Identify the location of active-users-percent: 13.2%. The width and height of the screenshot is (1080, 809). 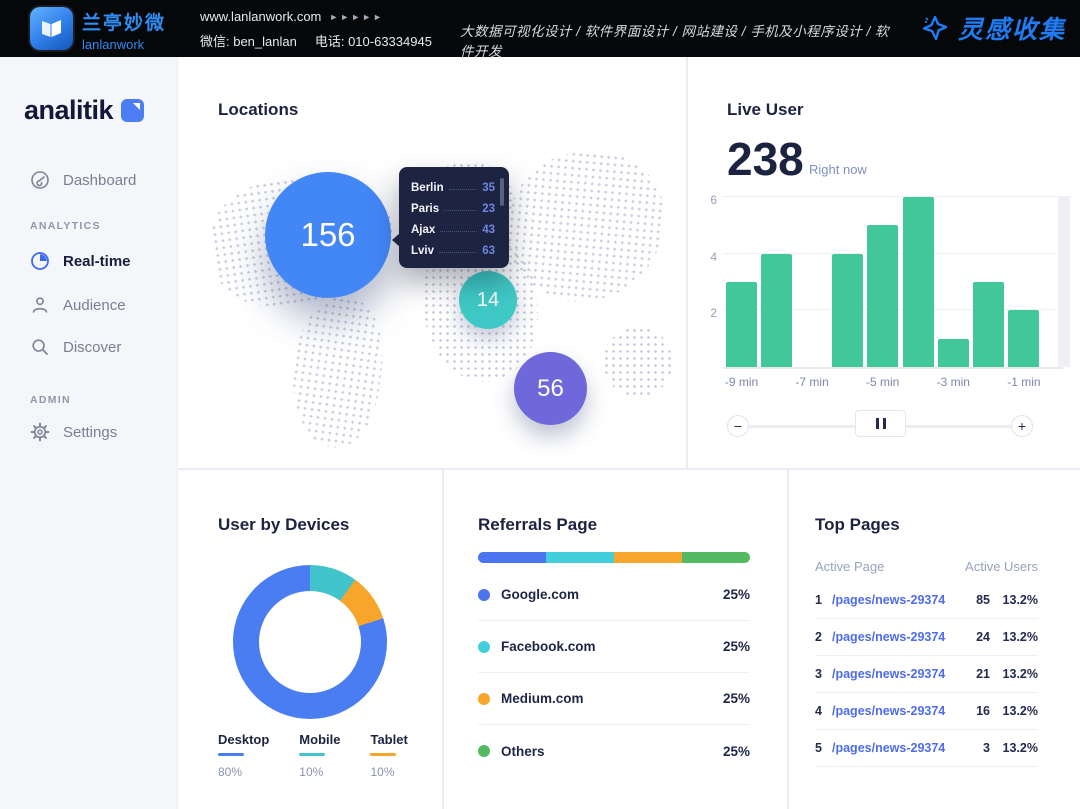
(1020, 748).